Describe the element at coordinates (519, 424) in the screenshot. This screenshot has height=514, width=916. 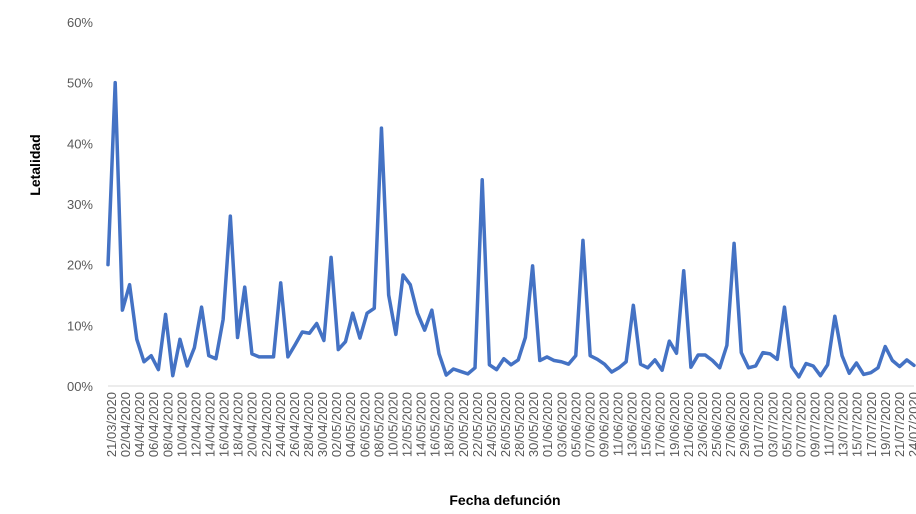
I see `x-tick-label: 28/05/2020` at that location.